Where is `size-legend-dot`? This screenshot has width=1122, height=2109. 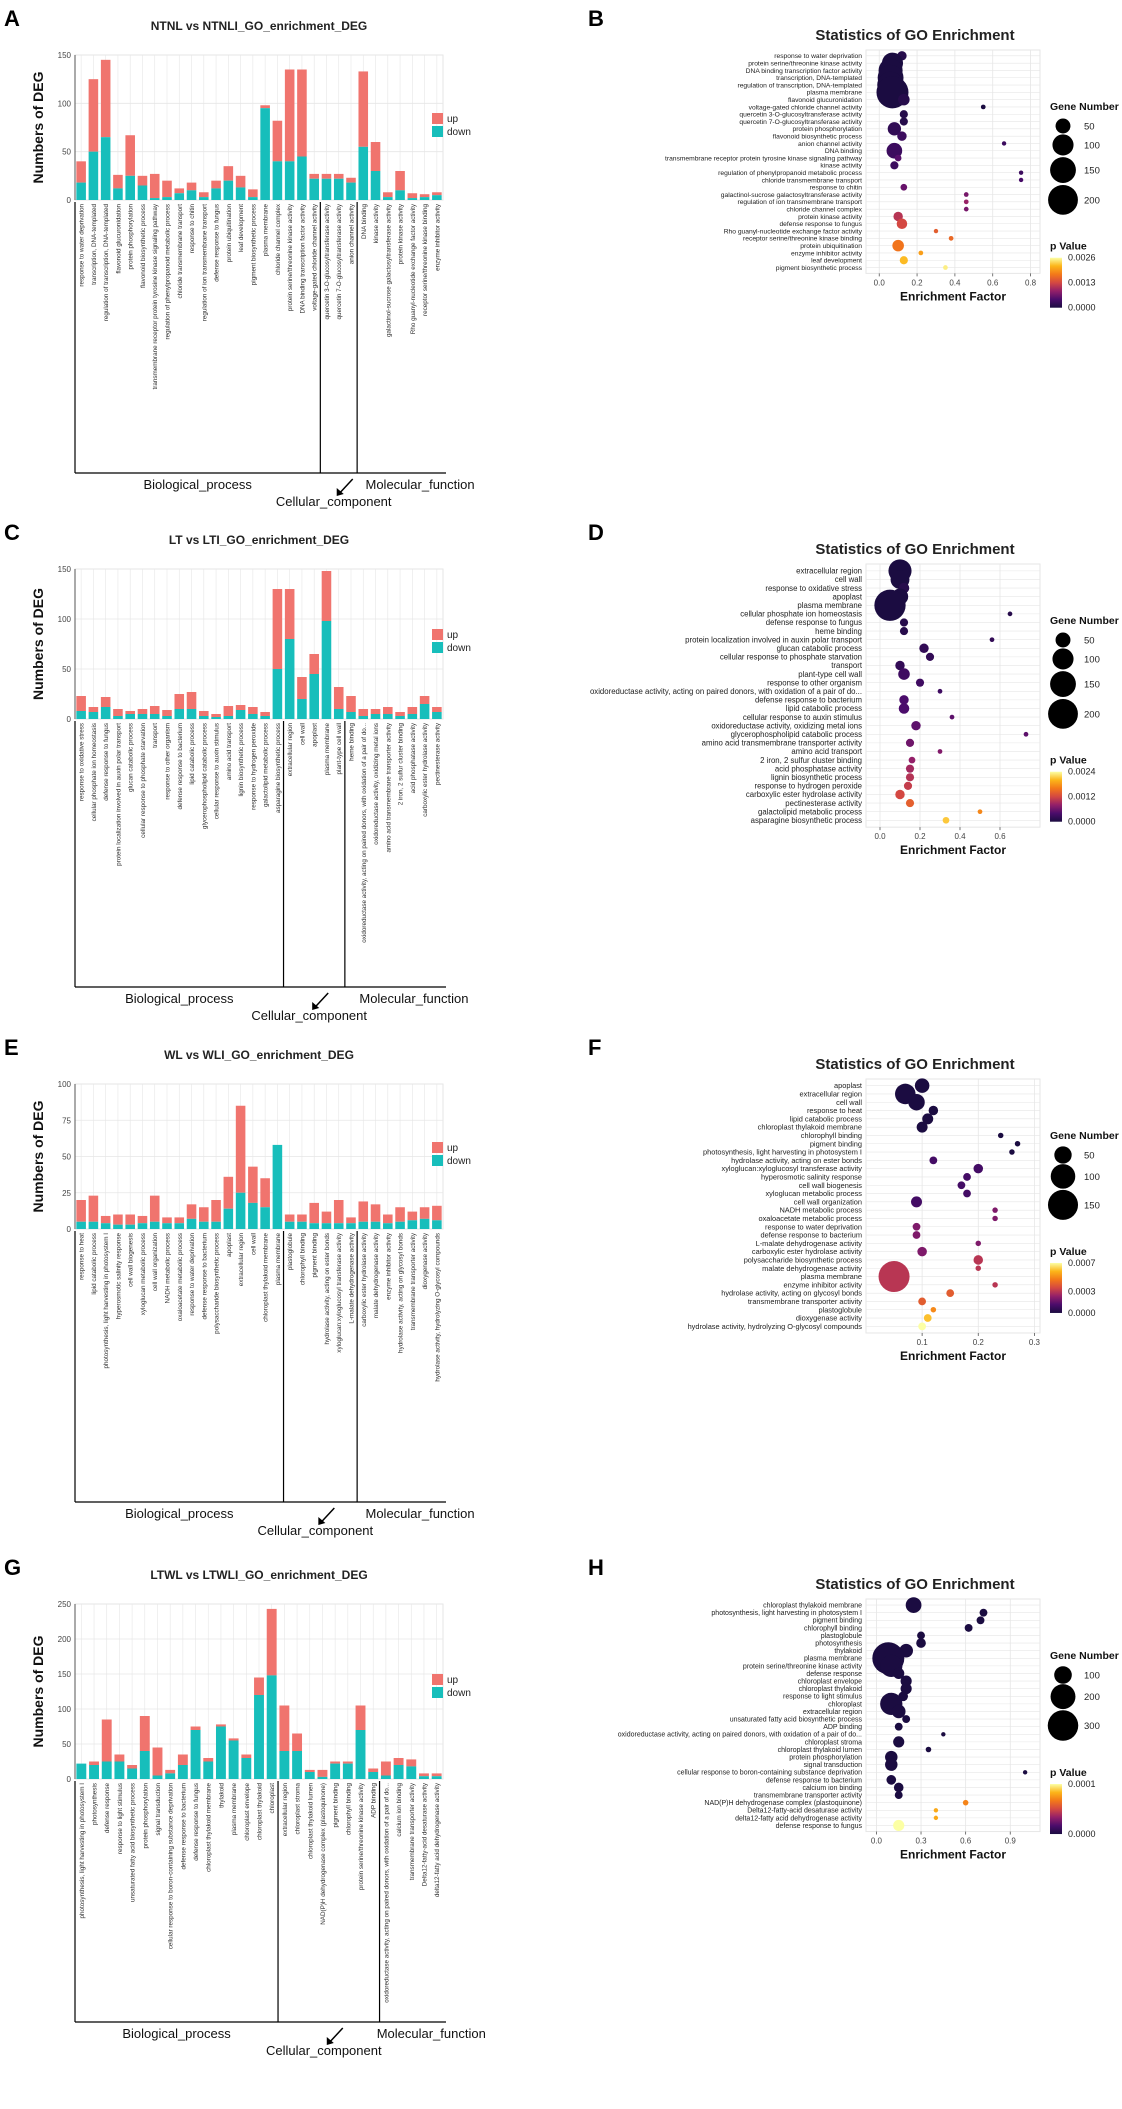
size-legend-dot is located at coordinates (1063, 640).